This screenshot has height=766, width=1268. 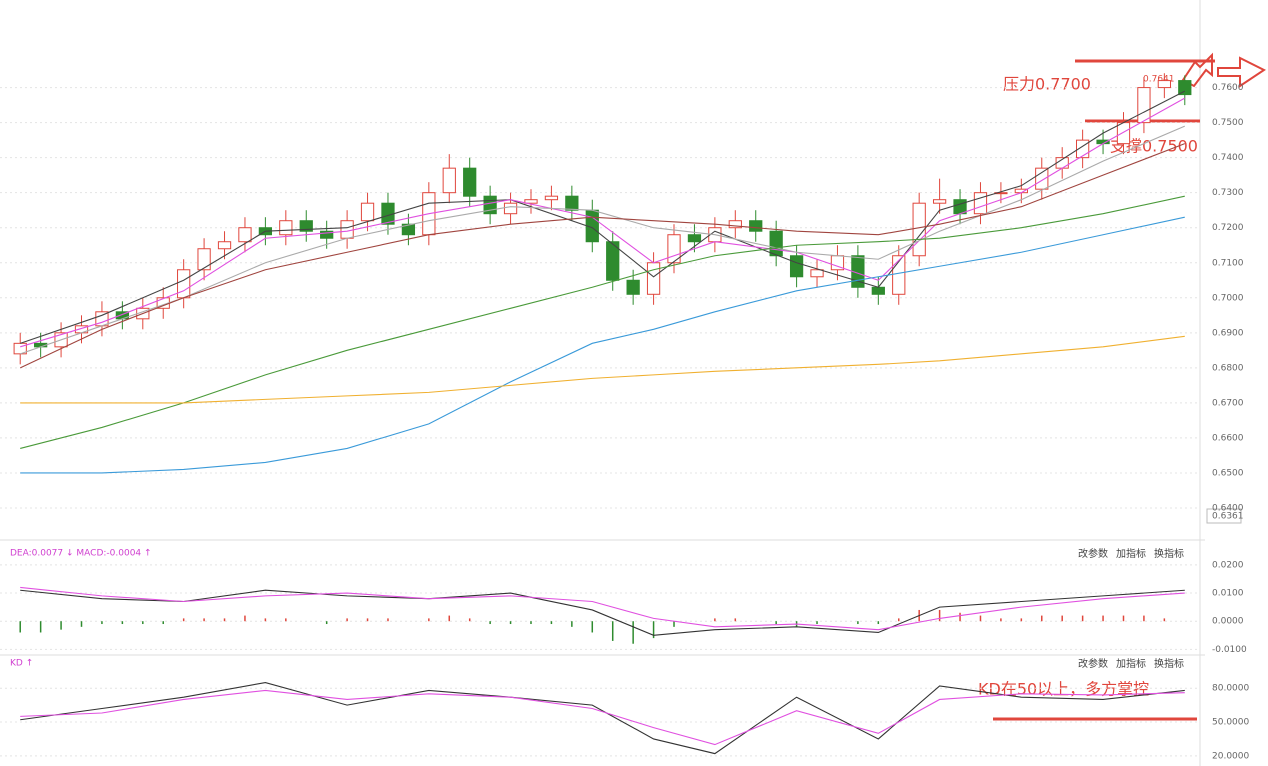 I want to click on price-box-label: 0.6361, so click(x=1228, y=517).